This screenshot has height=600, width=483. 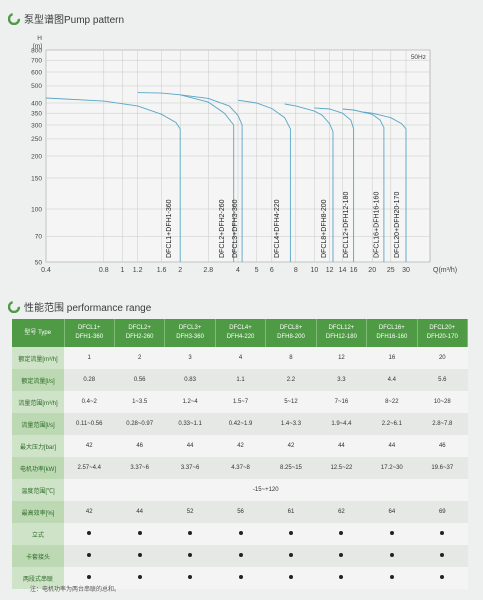 What do you see at coordinates (442, 424) in the screenshot?
I see `table-cell: 2.8~7.8` at bounding box center [442, 424].